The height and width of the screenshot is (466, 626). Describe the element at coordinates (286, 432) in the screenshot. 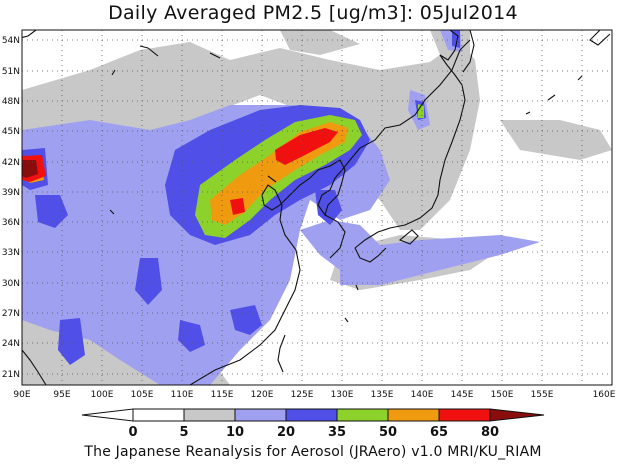

I see `colorbar-label: 20` at that location.